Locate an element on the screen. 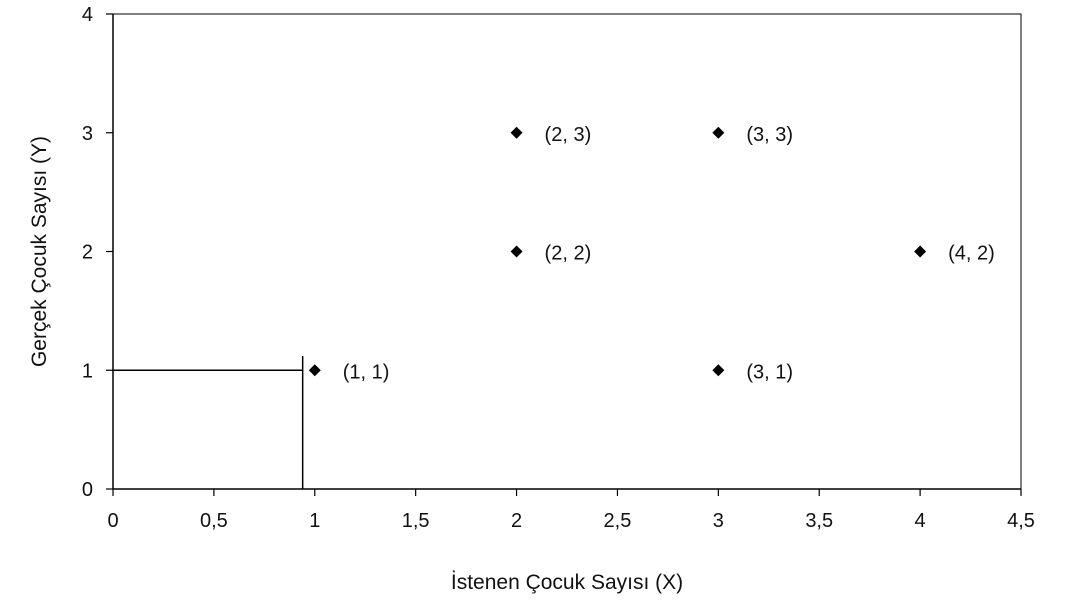 This screenshot has height=602, width=1081. x-axis-title: İstenen Çocuk Sayısı (X) is located at coordinates (567, 582).